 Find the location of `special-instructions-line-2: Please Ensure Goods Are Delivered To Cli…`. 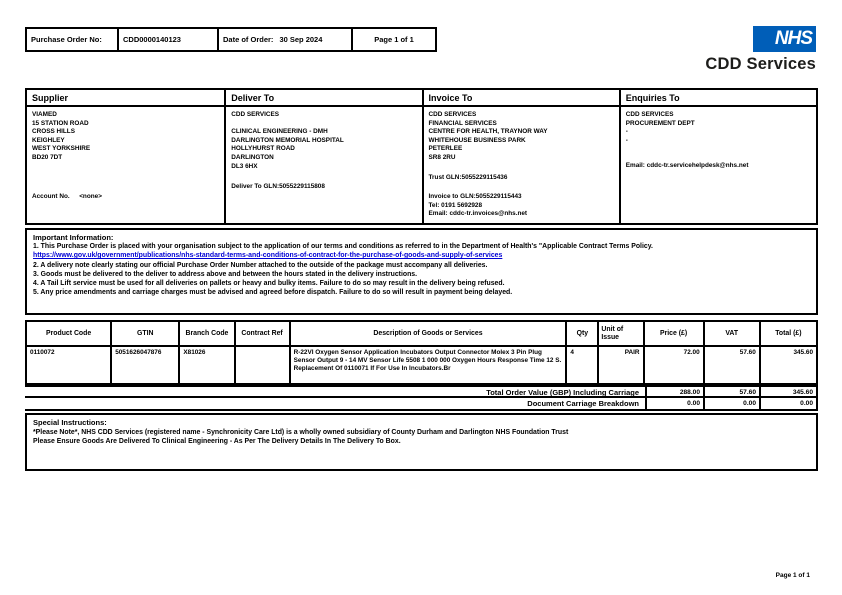

special-instructions-line-2: Please Ensure Goods Are Delivered To Cli… is located at coordinates (217, 441).